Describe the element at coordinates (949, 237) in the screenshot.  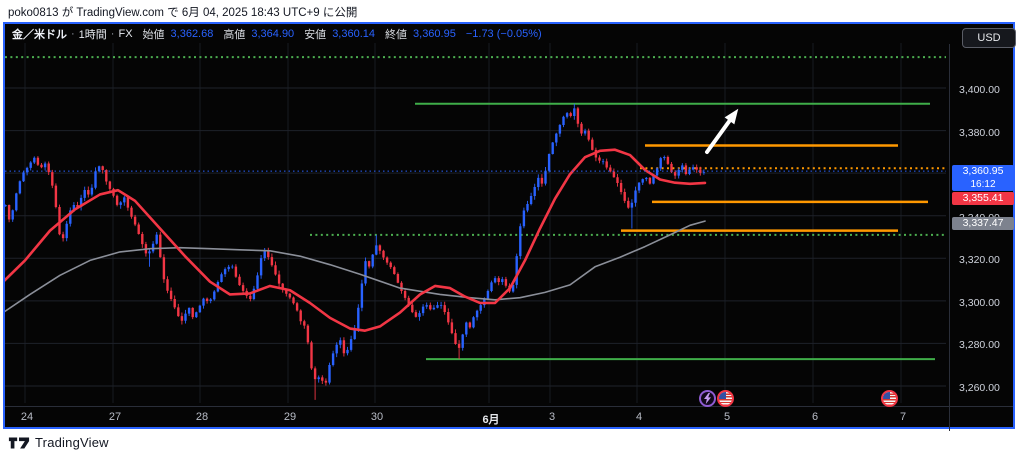
I see `axis-separator` at that location.